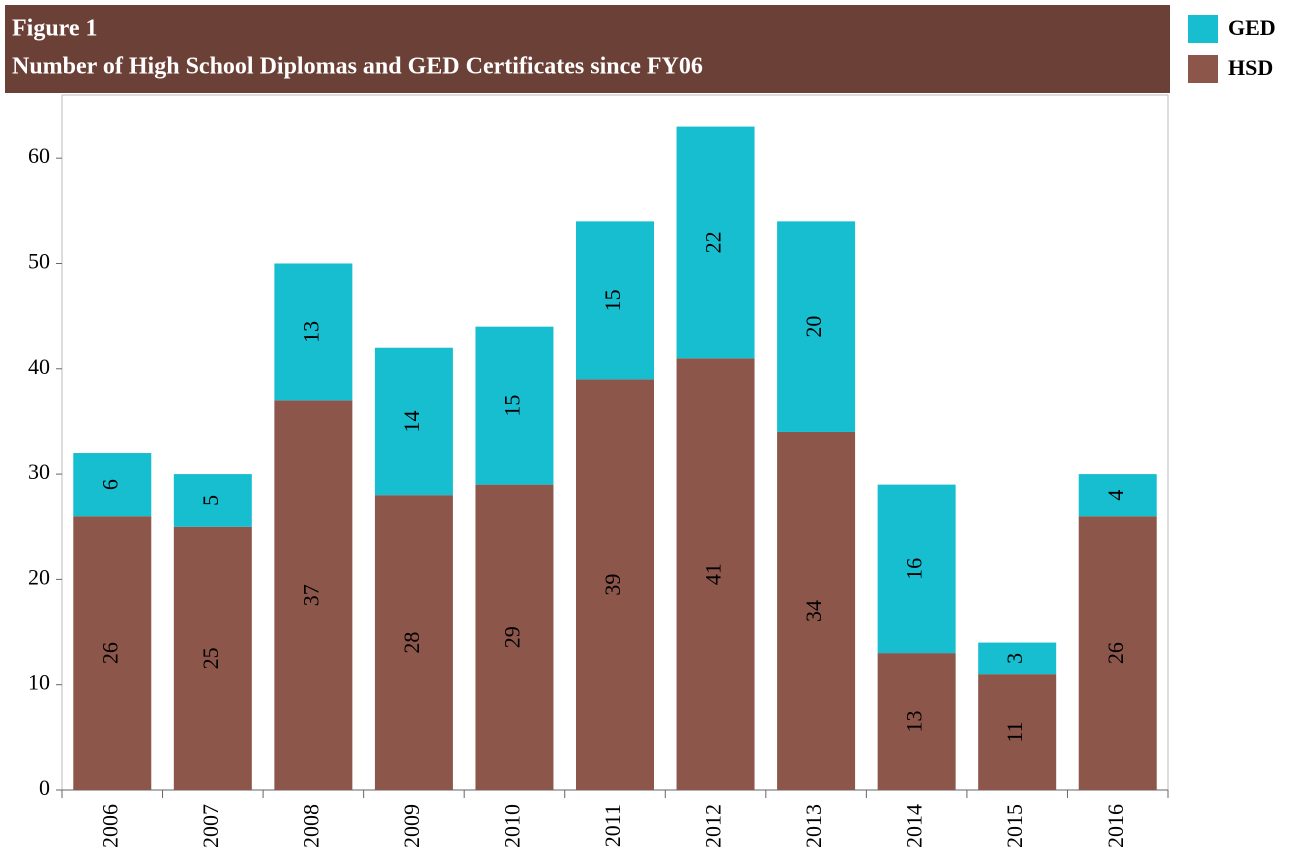 The width and height of the screenshot is (1294, 854). What do you see at coordinates (713, 826) in the screenshot?
I see `x-tick-label: 2012` at bounding box center [713, 826].